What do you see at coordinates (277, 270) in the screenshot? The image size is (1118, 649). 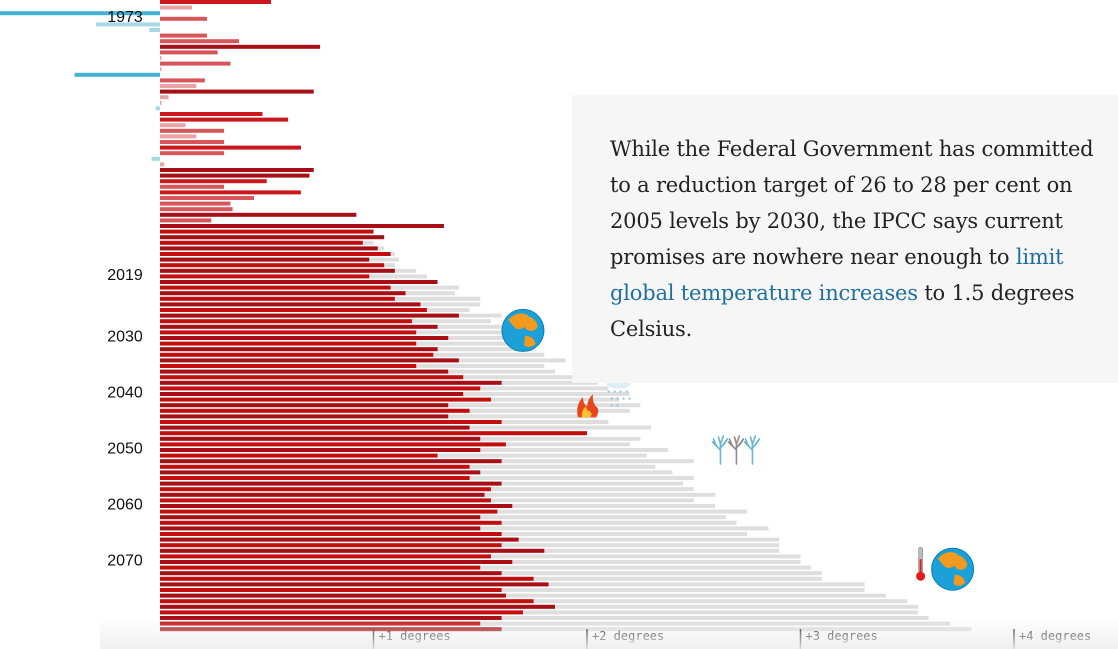 I see `bar-actual-2019` at bounding box center [277, 270].